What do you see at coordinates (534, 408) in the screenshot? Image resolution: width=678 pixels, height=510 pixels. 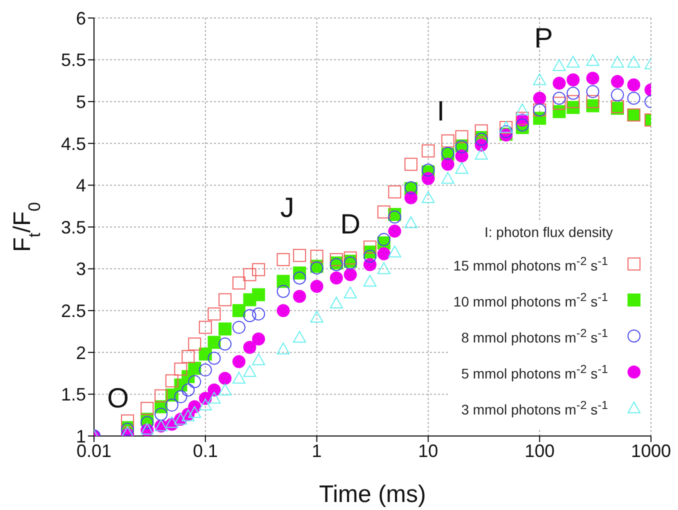 I see `legend-label: 3 mmol photons m$^{-2}$ s$^{-1}$` at bounding box center [534, 408].